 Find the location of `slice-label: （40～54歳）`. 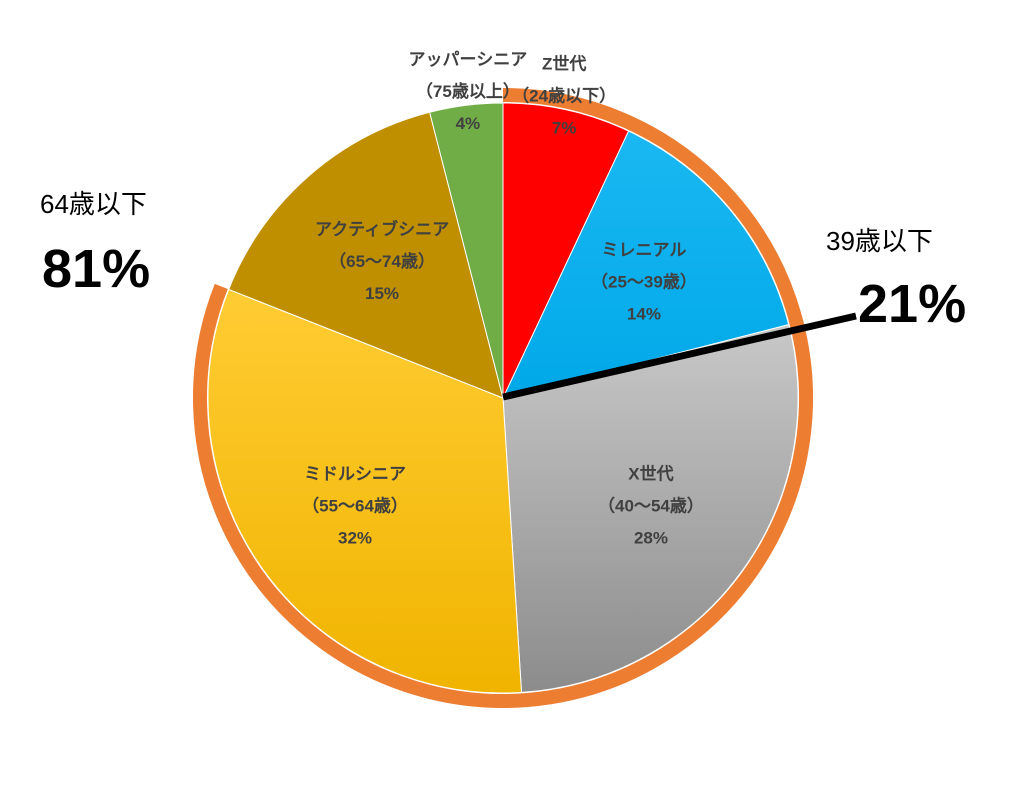

slice-label: （40～54歳） is located at coordinates (651, 506).